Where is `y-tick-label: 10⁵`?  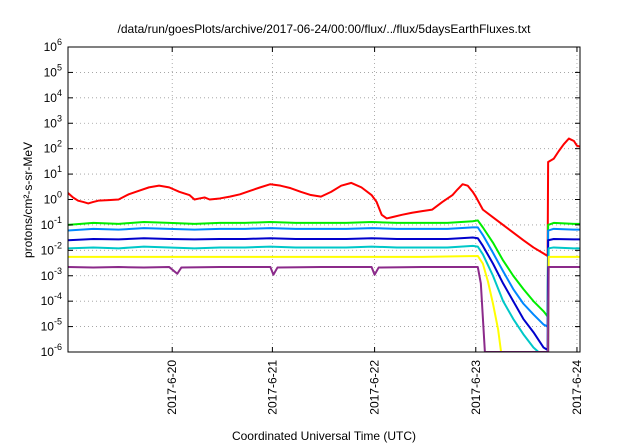 y-tick-label: 10⁵ is located at coordinates (53, 70).